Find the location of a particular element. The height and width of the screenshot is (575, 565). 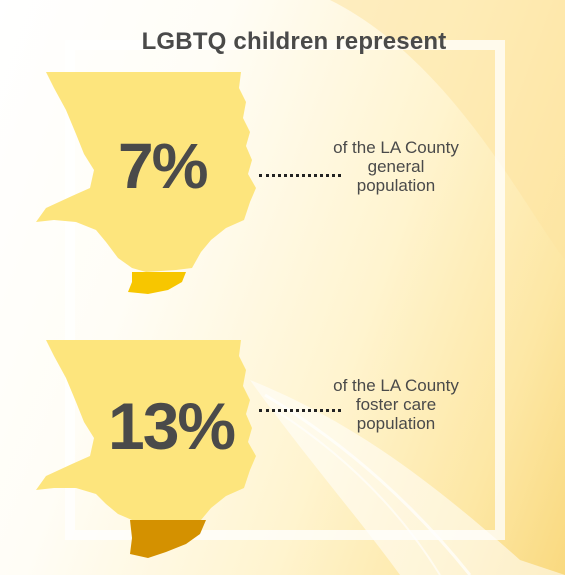

stat-description: of the LA County general population is located at coordinates (396, 166).